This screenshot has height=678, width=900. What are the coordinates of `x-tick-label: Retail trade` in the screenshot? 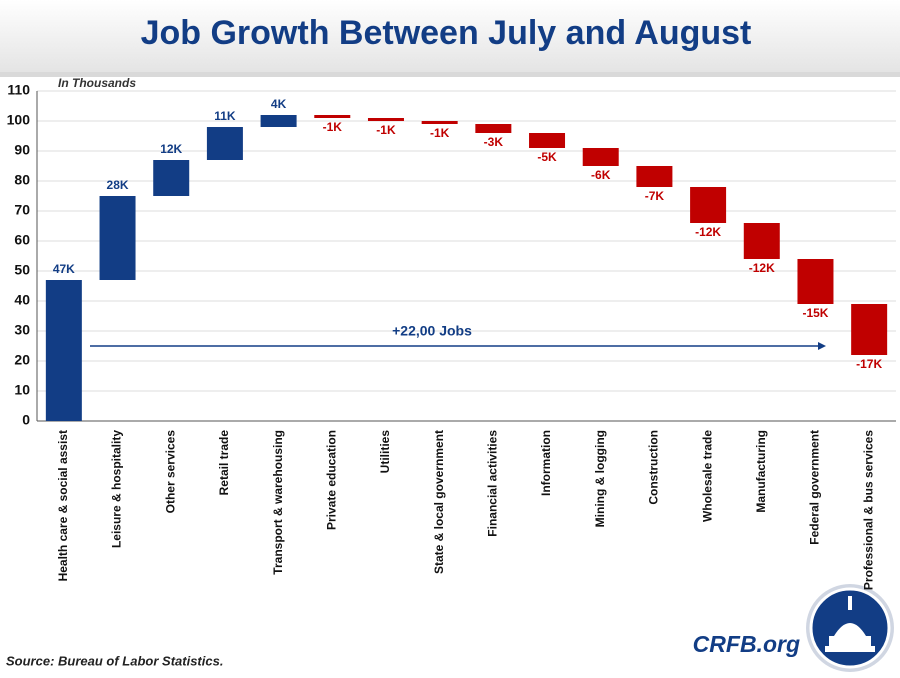 It's located at (224, 463).